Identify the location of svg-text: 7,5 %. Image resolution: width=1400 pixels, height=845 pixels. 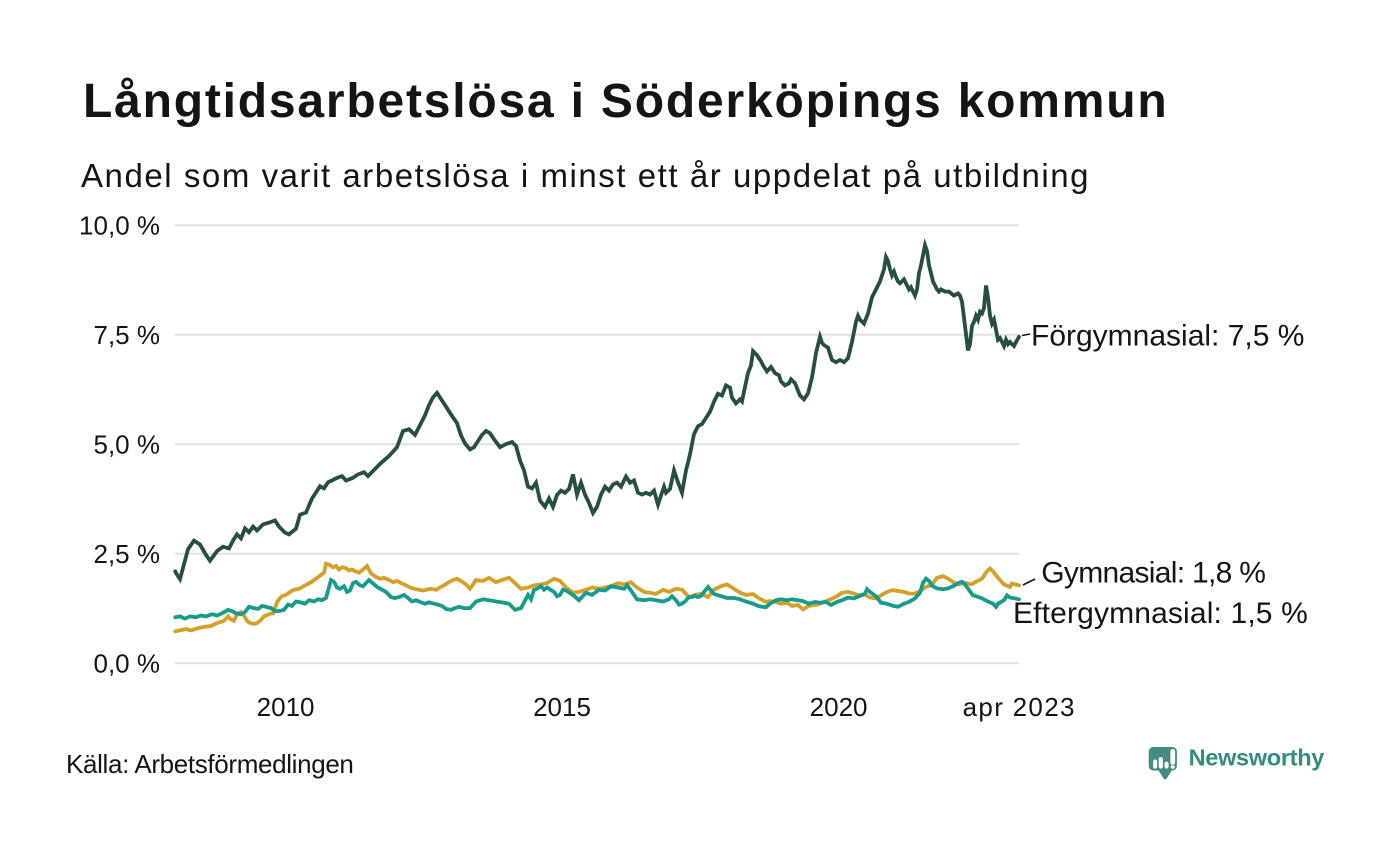
(127, 335).